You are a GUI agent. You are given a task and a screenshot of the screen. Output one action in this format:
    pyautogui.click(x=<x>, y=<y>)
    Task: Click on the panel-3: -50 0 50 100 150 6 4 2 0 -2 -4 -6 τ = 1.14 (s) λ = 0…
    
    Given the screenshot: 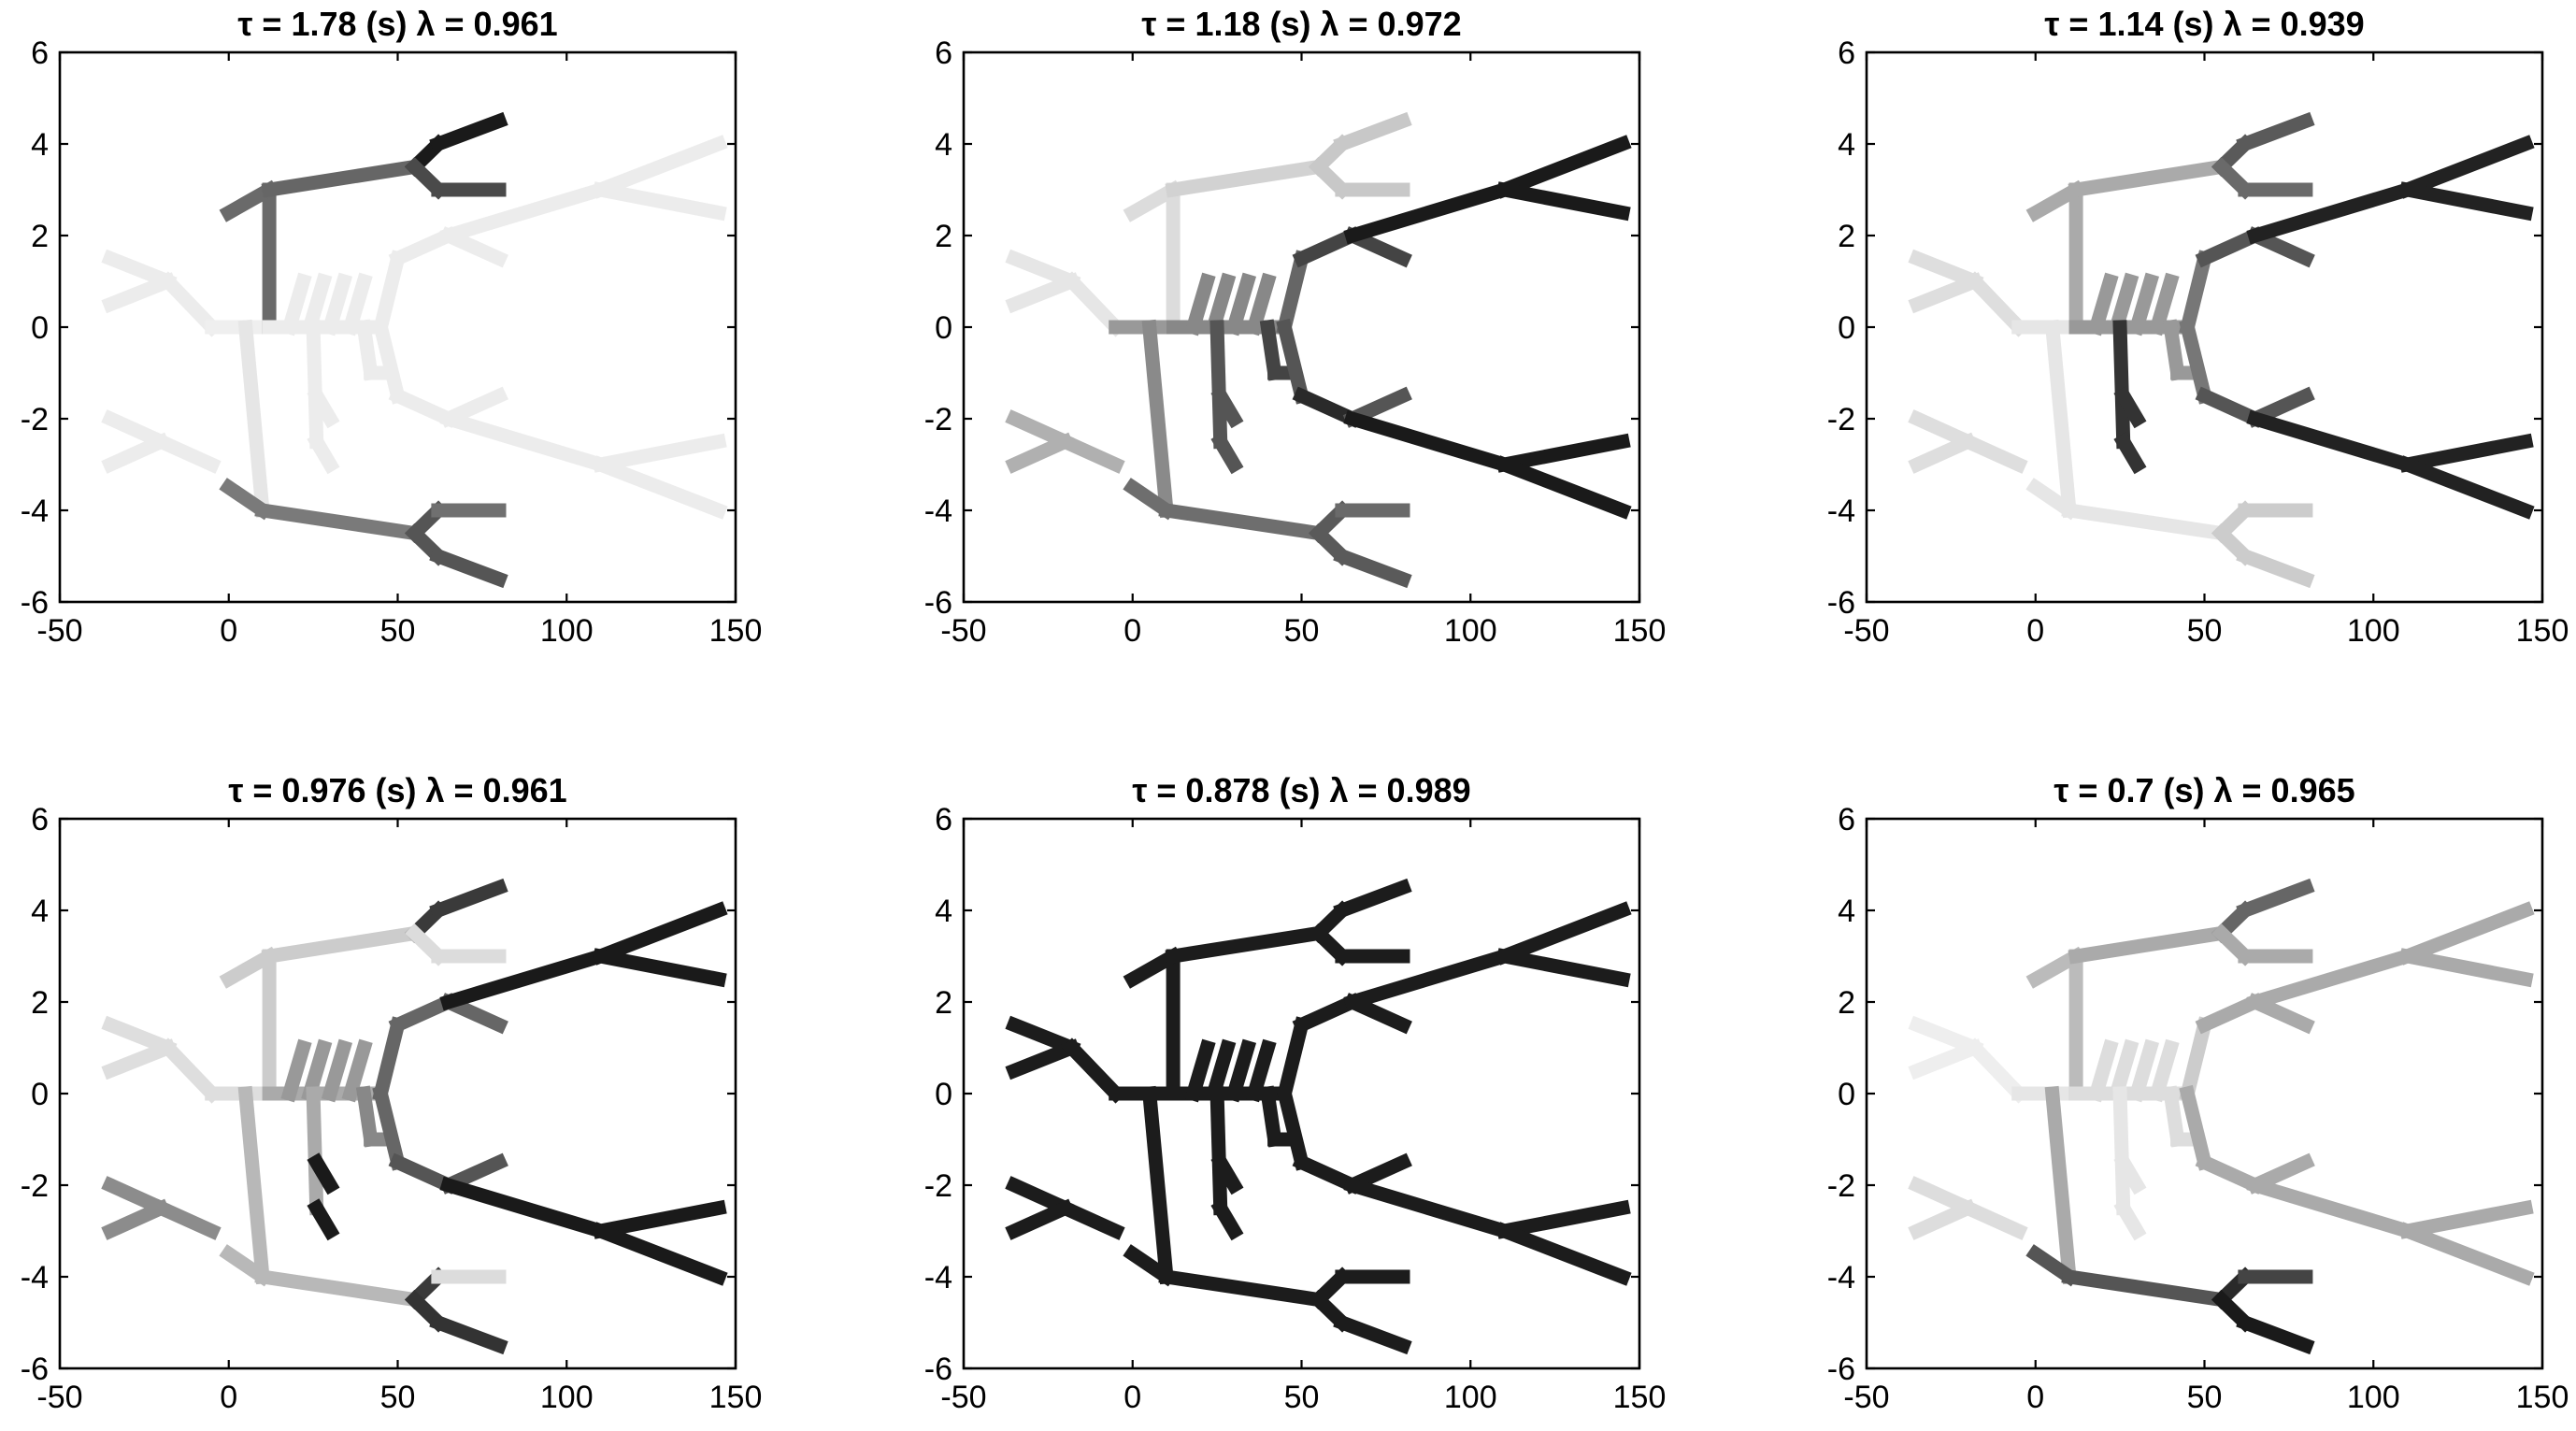 What is the action you would take?
    pyautogui.click(x=2198, y=327)
    